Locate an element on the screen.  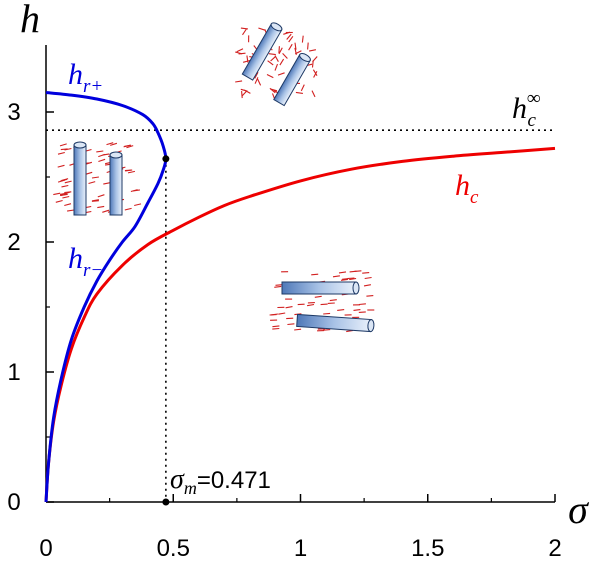
x-ticks: 0 0.5 1 1.5 2 is located at coordinates (300, 528).